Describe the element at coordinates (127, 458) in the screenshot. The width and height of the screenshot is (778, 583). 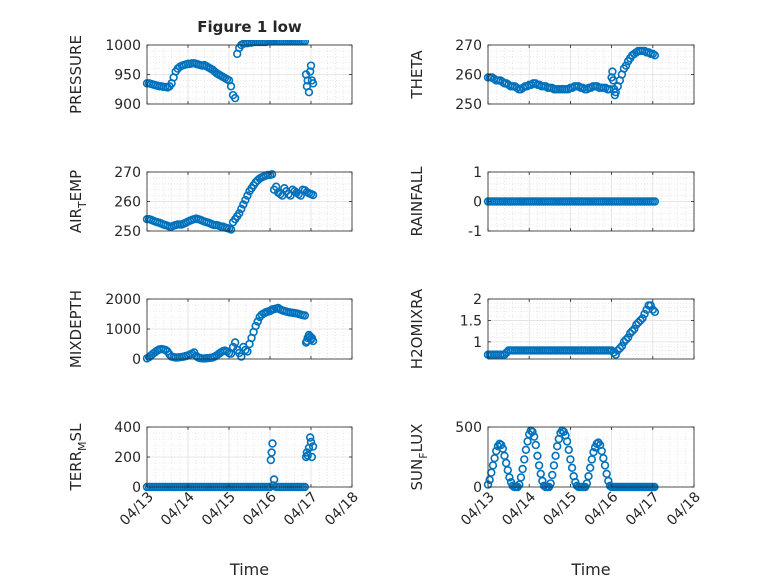
I see `y-tick-label: 200` at that location.